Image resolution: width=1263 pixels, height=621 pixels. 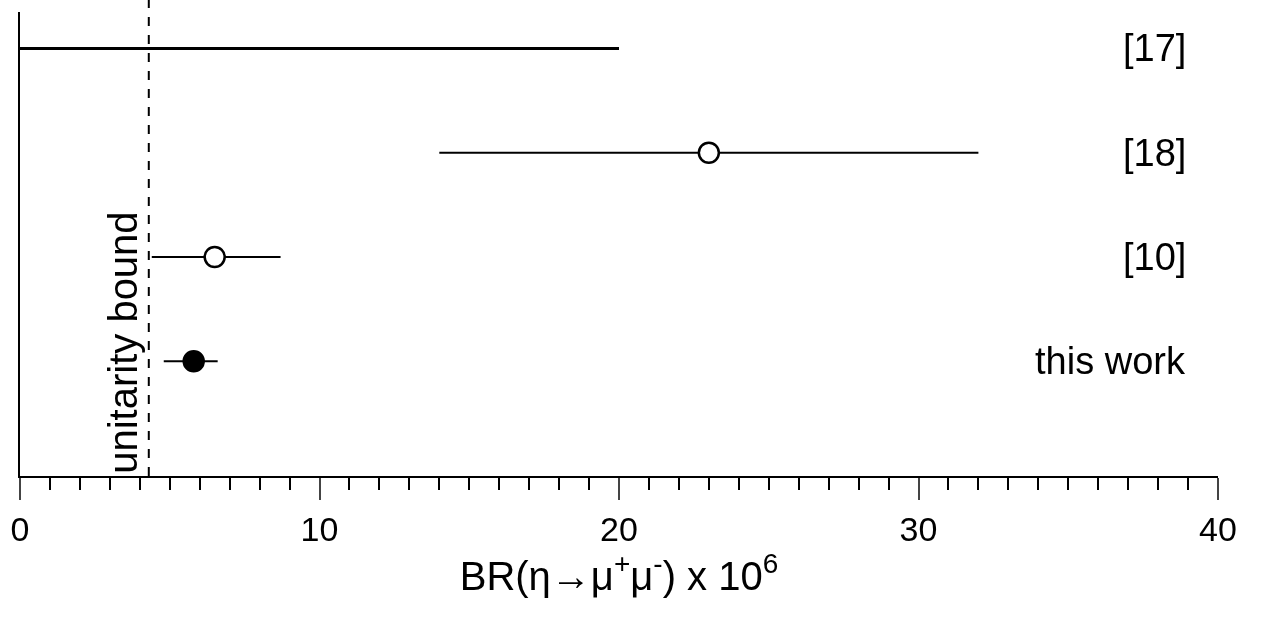 What do you see at coordinates (1155, 48) in the screenshot?
I see `y-tick-label: [17]` at bounding box center [1155, 48].